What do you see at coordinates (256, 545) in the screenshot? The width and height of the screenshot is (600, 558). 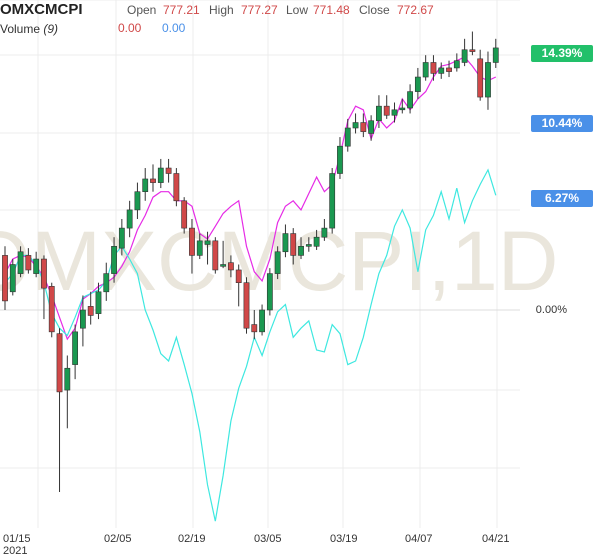 I see `x-axis: 01/15 02/05 02/19 03/05 03/19 04/07 04/21 2021` at bounding box center [256, 545].